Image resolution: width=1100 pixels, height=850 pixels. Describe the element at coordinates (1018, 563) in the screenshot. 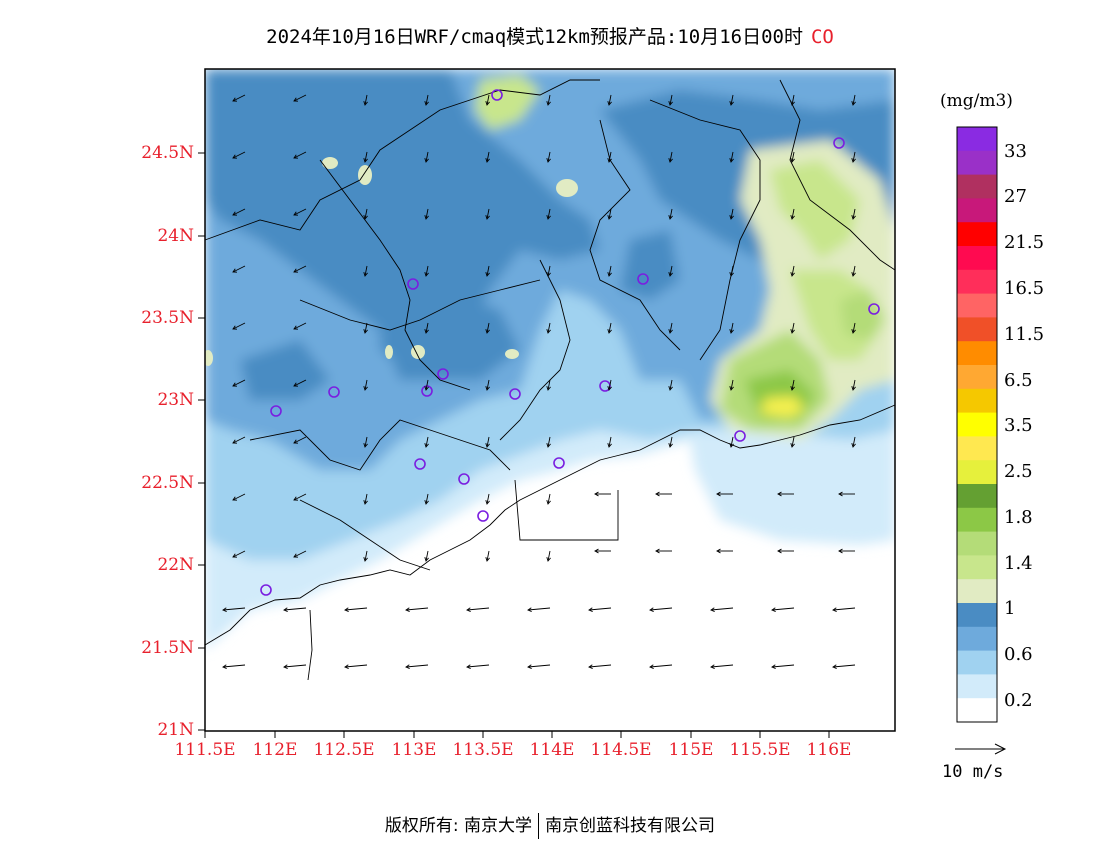

I see `colorbar-label: 1.4` at that location.